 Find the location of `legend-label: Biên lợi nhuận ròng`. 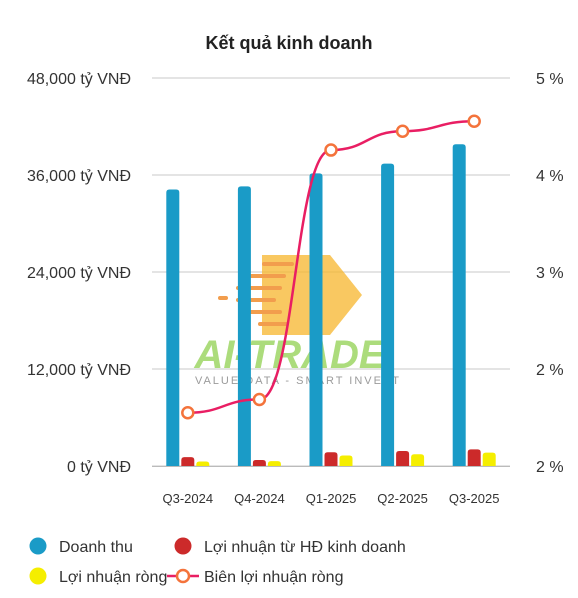

legend-label: Biên lợi nhuận ròng is located at coordinates (273, 577).